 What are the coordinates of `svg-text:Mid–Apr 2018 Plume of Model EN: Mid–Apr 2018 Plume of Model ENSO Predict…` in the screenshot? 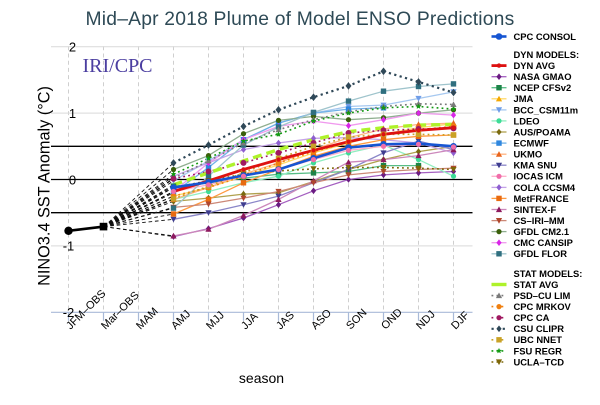 It's located at (300, 19).